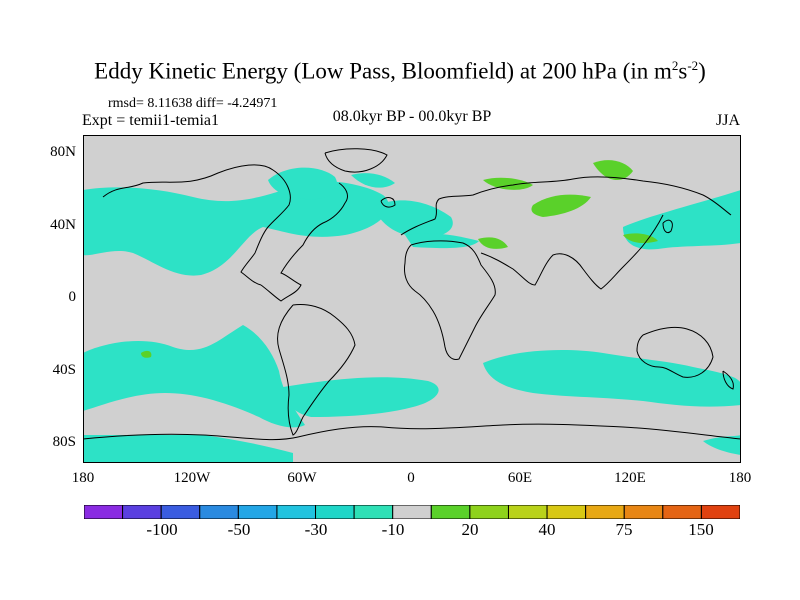  I want to click on africa, so click(450, 300).